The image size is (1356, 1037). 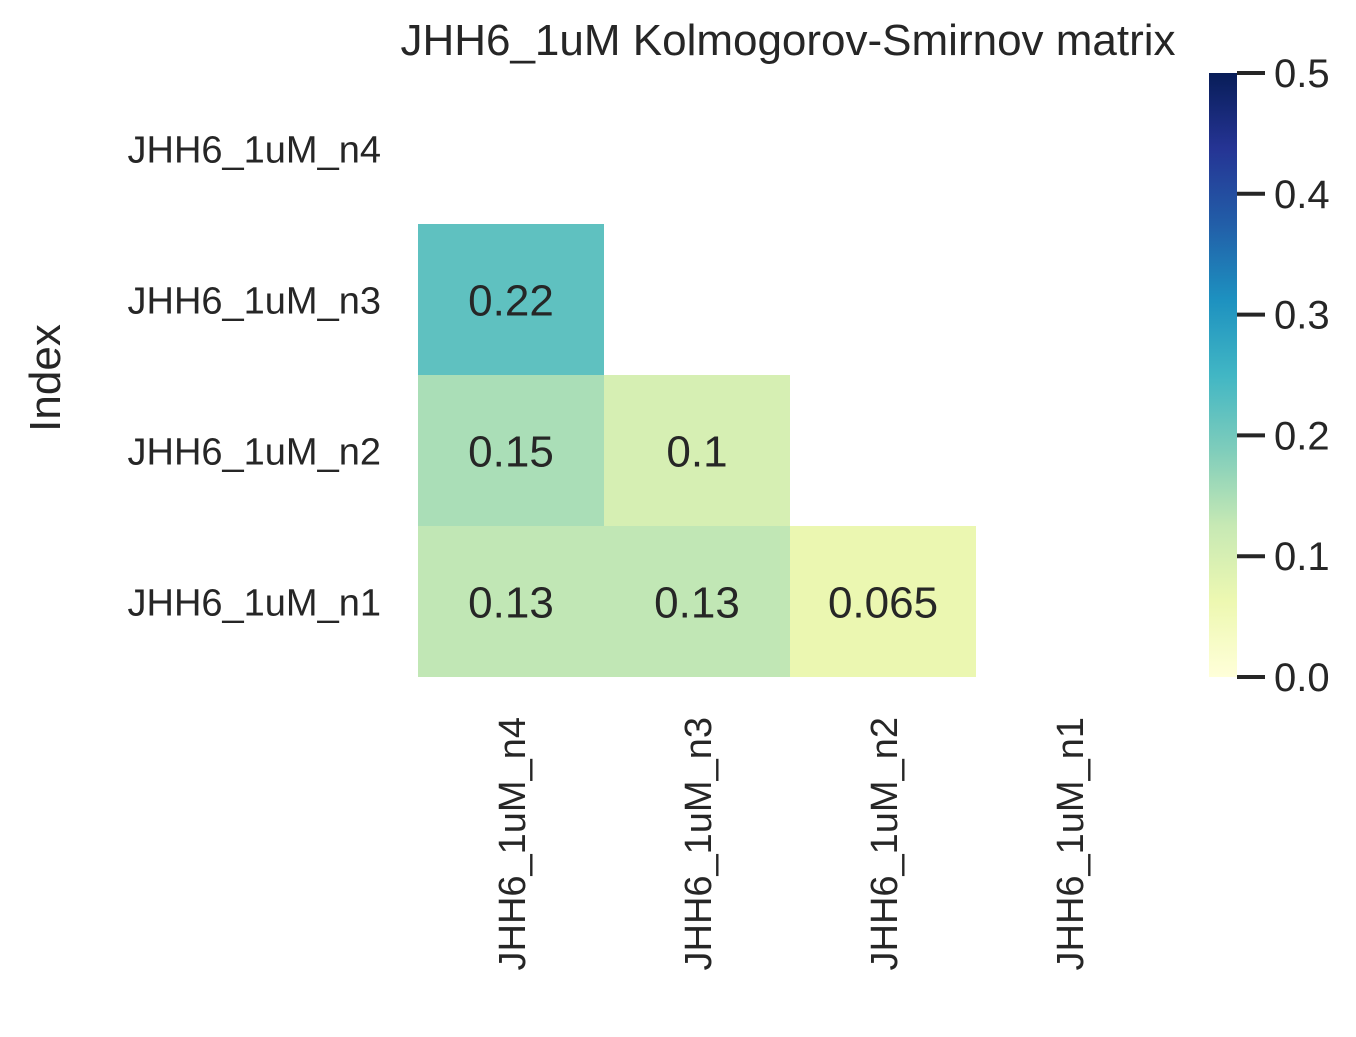 I want to click on colorbar-tick-label: 0.2, so click(x=1302, y=436).